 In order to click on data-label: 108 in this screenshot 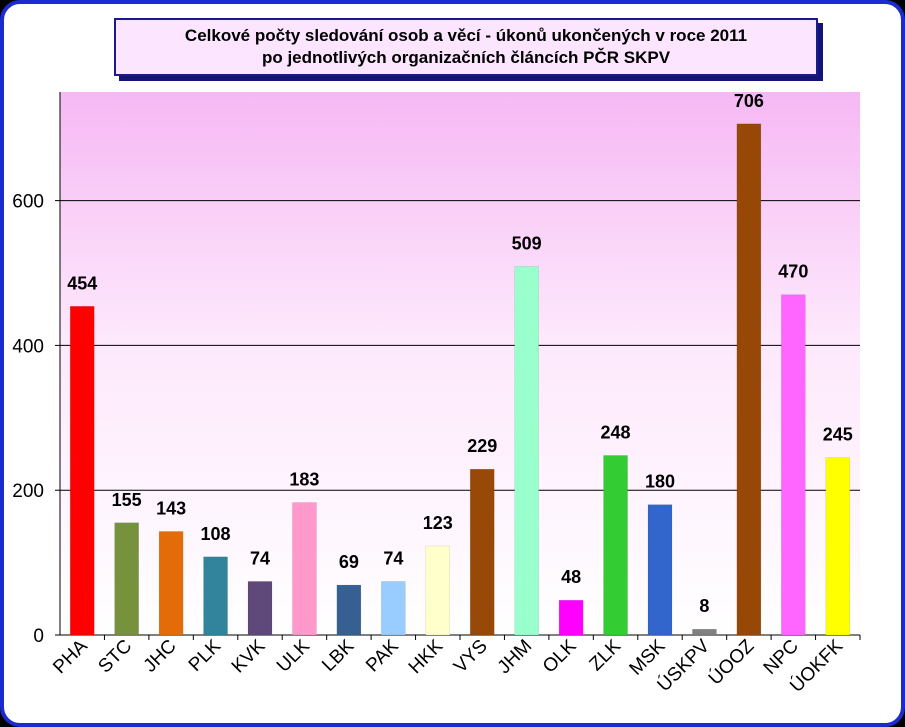, I will do `click(216, 534)`.